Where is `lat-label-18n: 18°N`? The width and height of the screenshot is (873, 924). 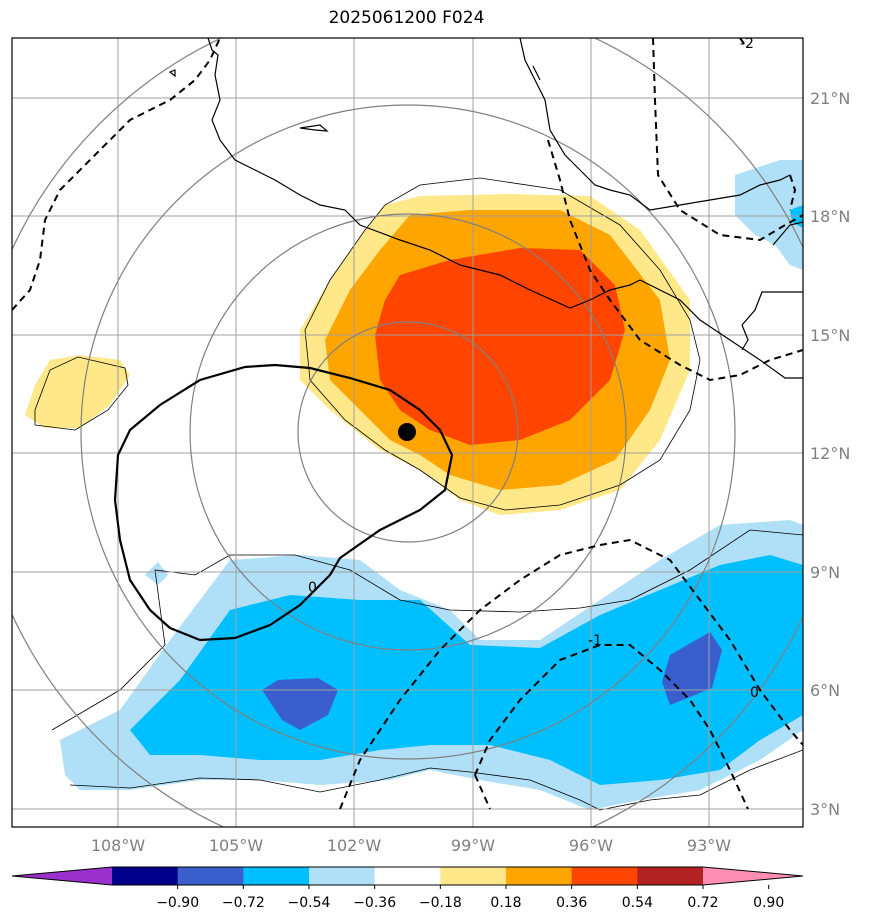 lat-label-18n: 18°N is located at coordinates (830, 216).